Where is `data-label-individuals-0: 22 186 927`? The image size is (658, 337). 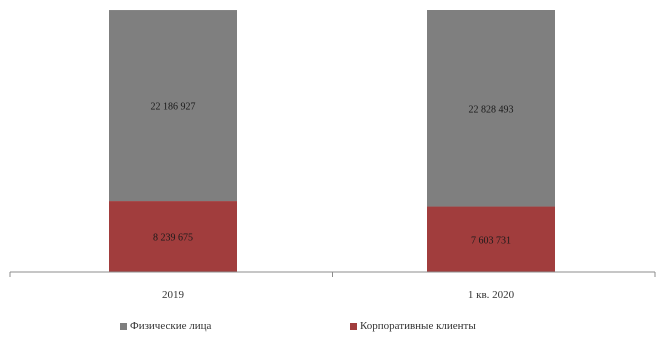 data-label-individuals-0: 22 186 927 is located at coordinates (173, 107).